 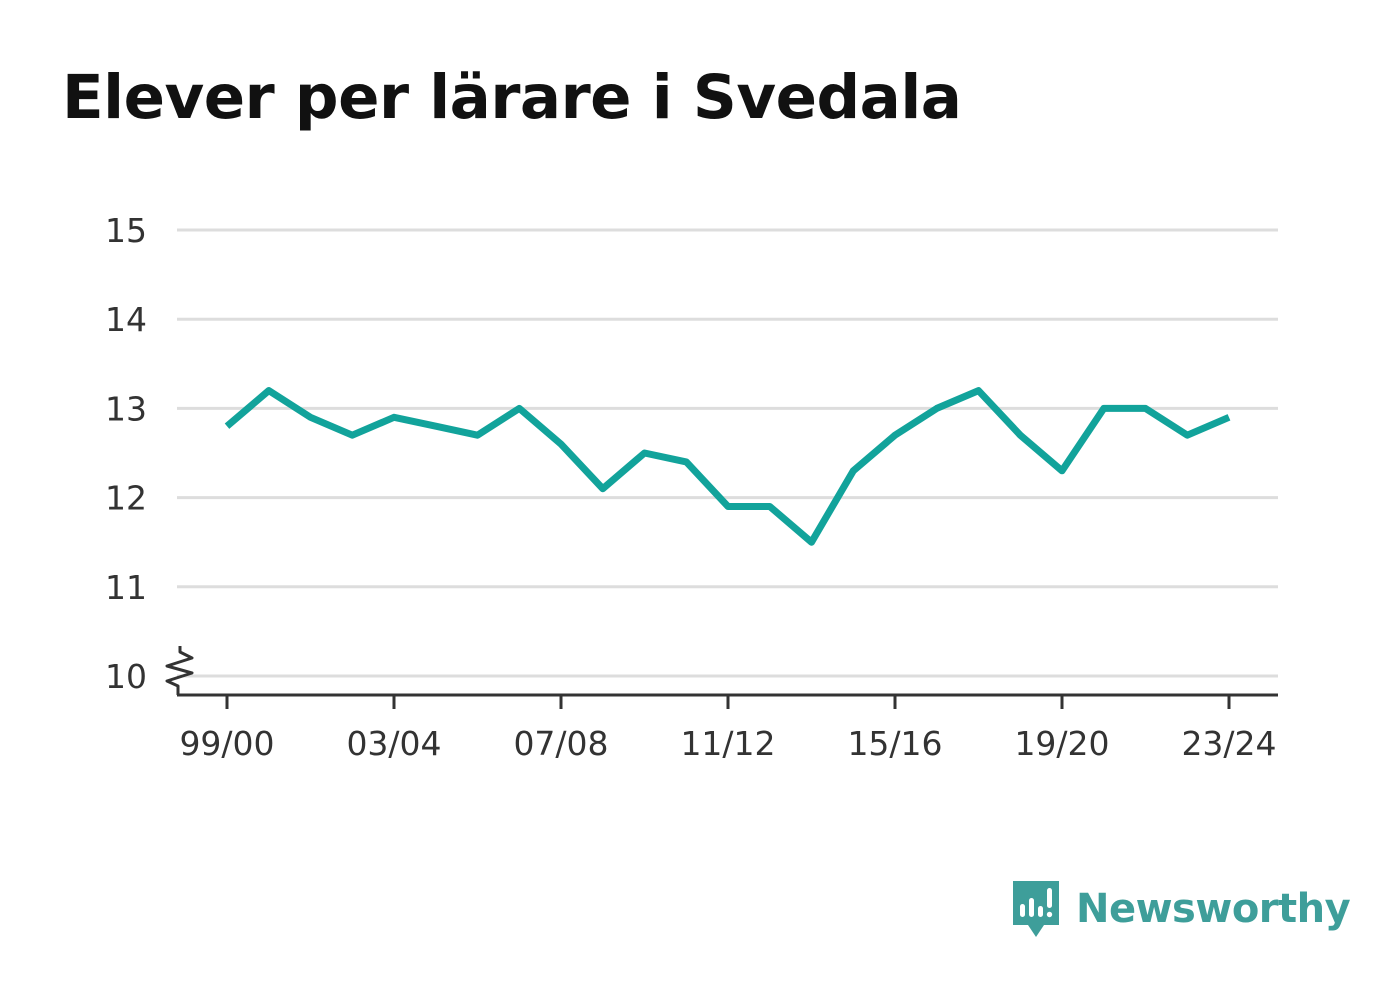 I want to click on series-layer, so click(x=727, y=466).